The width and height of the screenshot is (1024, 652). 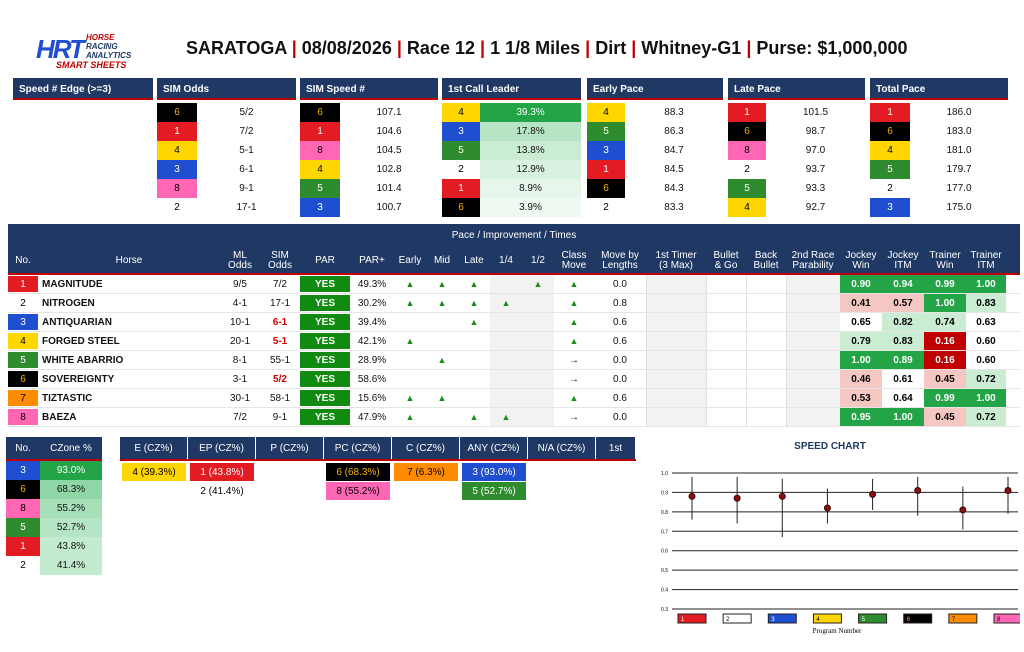 I want to click on class-move-cell: →, so click(x=574, y=360).